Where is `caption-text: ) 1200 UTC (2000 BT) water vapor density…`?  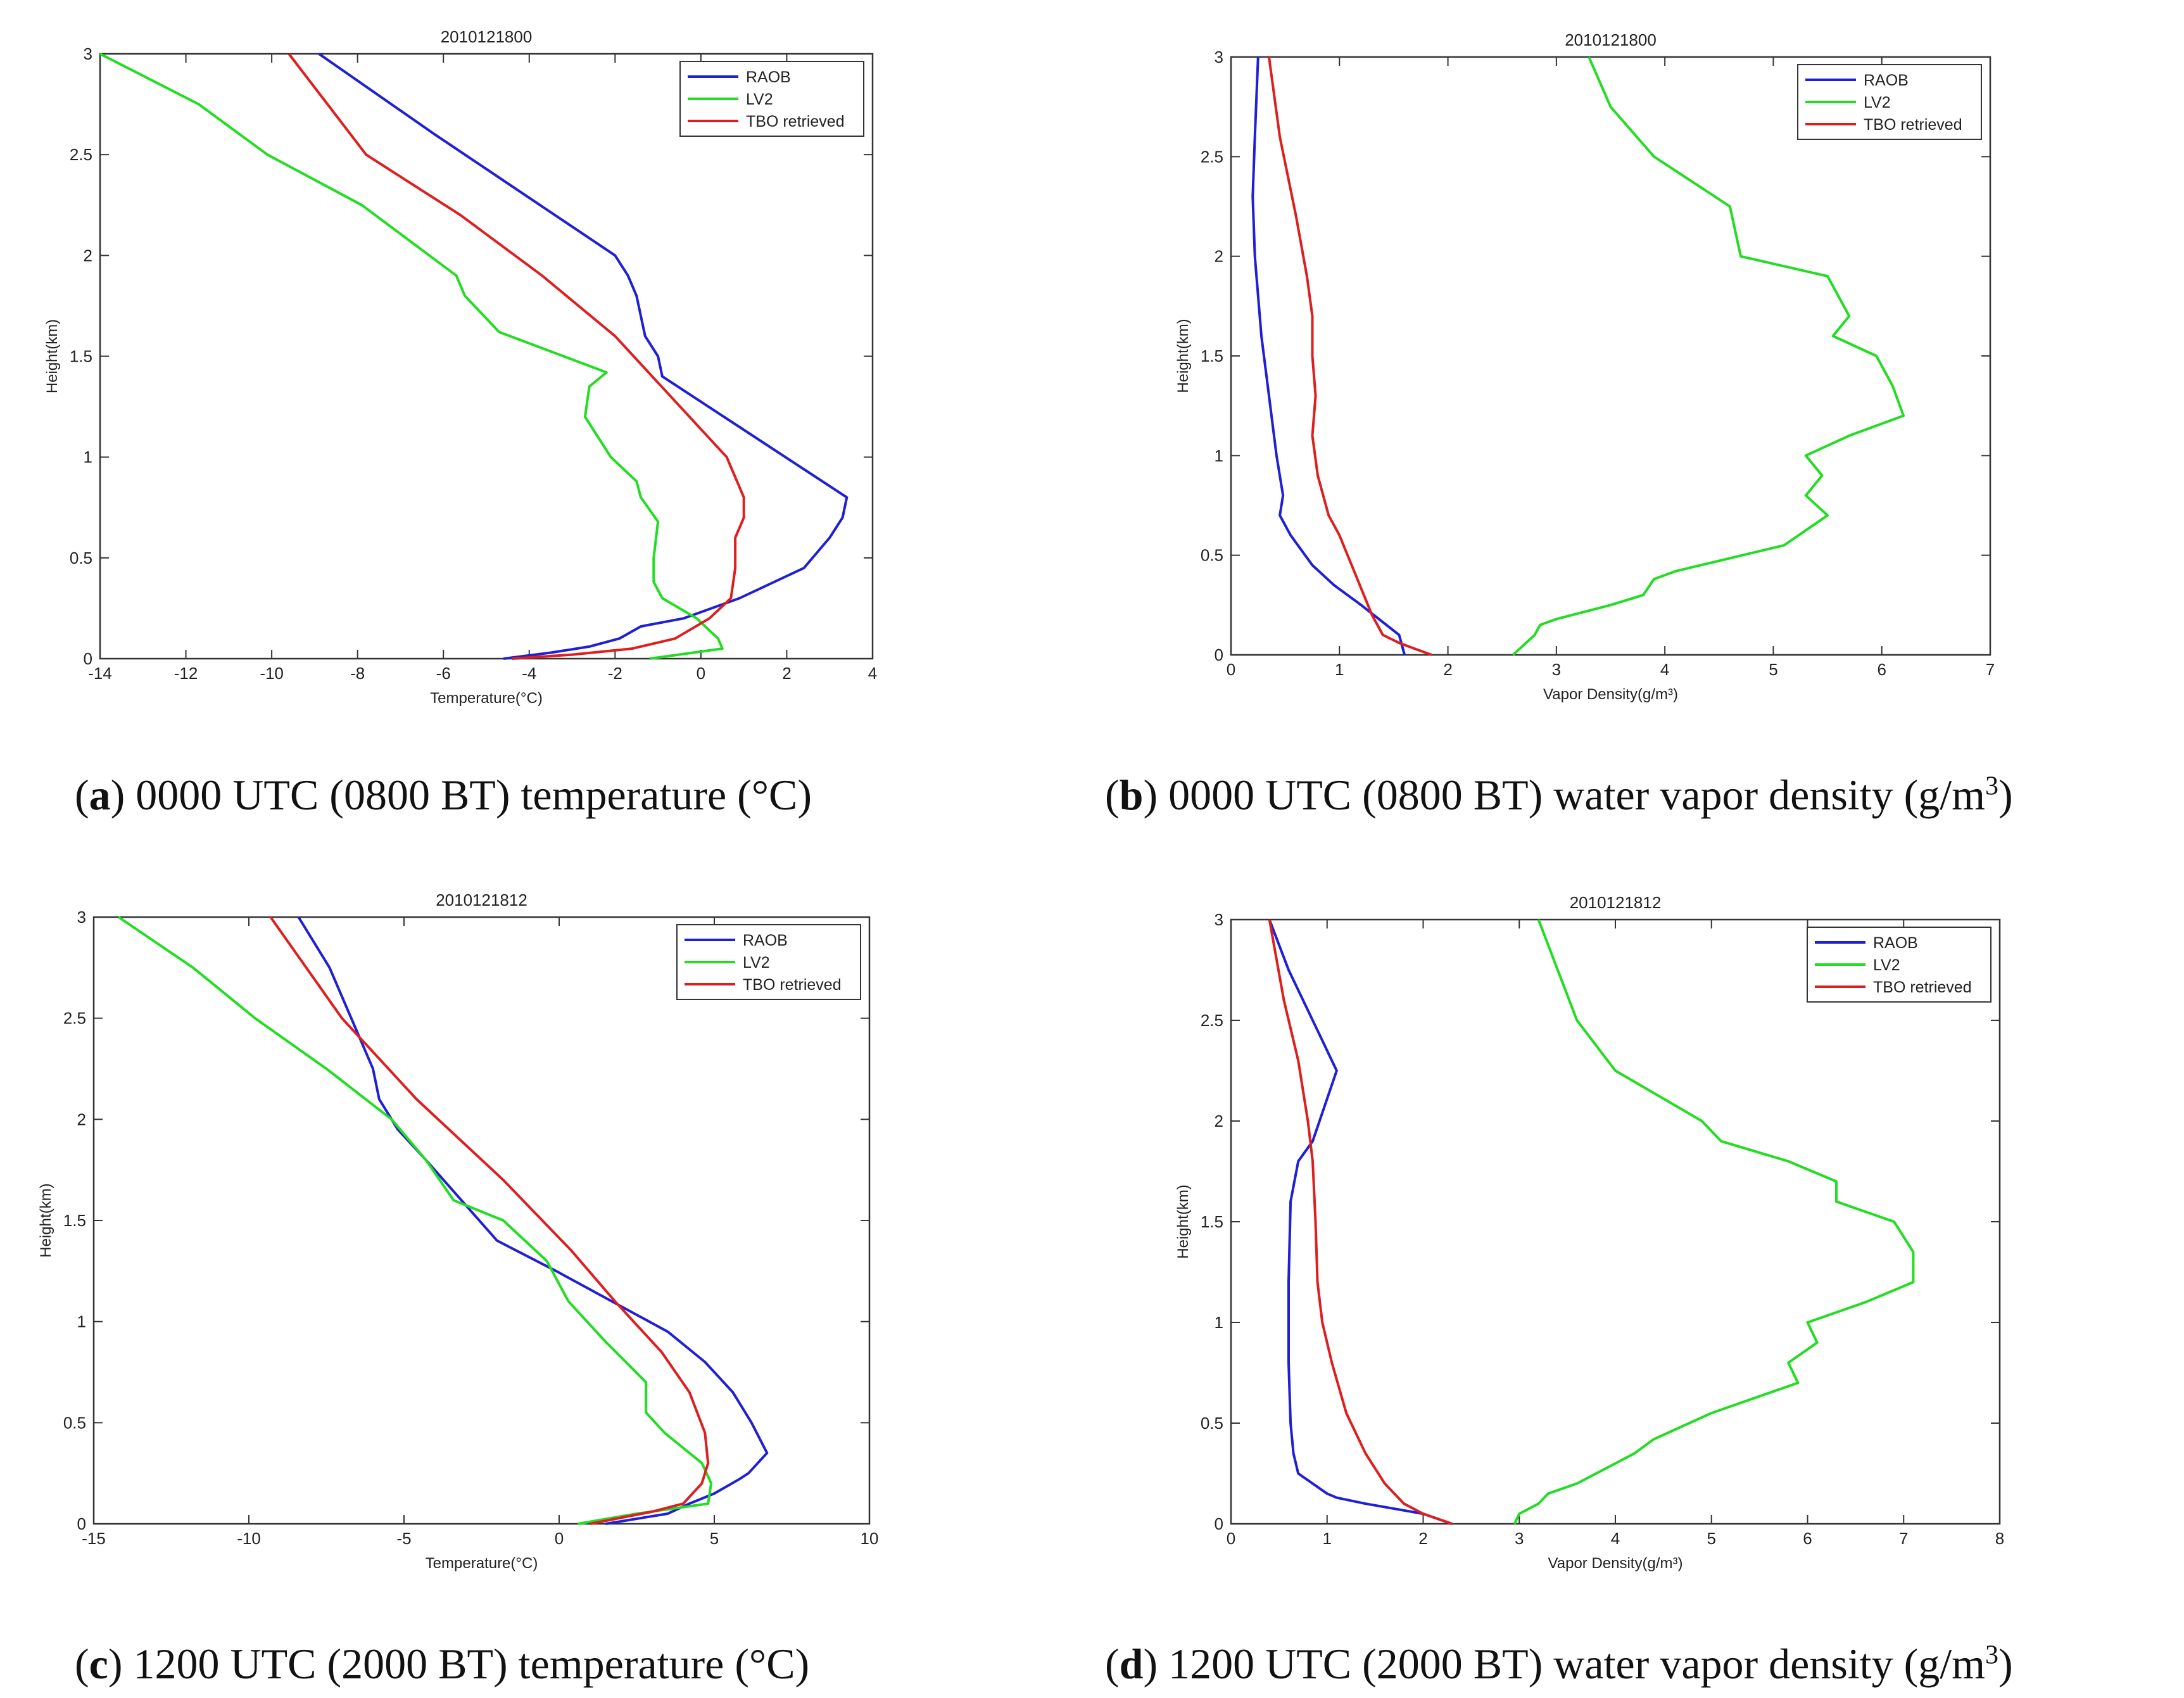 caption-text: ) 1200 UTC (2000 BT) water vapor density… is located at coordinates (1564, 1664).